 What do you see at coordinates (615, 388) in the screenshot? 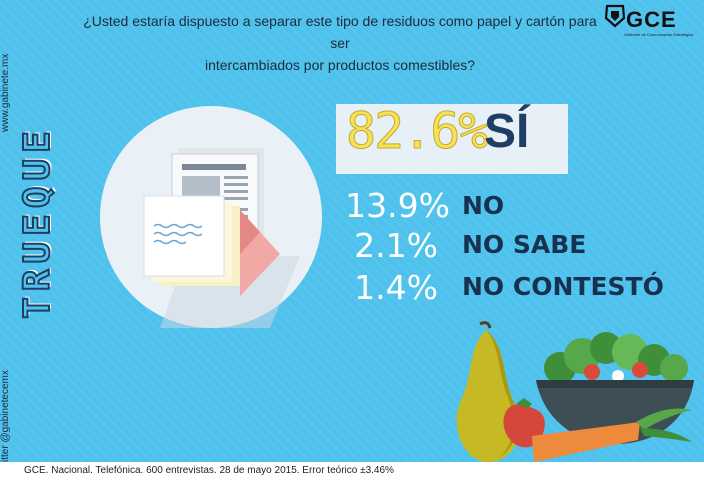
I see `salad-bowl-icon` at bounding box center [615, 388].